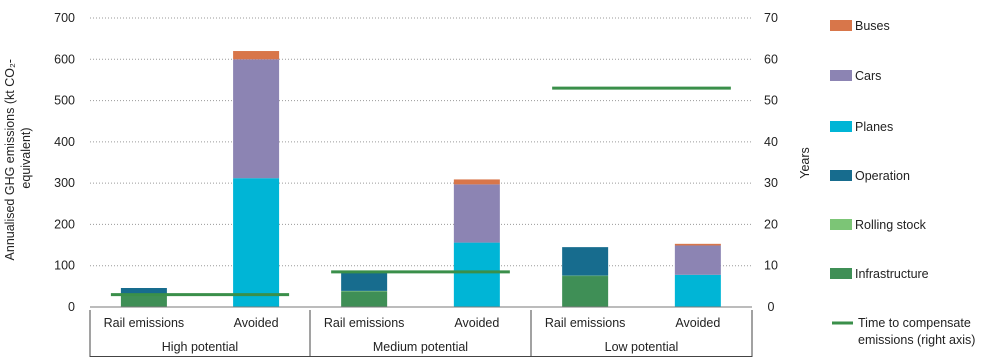  What do you see at coordinates (697, 290) in the screenshot?
I see `bar-low-potential-avoided-planes` at bounding box center [697, 290].